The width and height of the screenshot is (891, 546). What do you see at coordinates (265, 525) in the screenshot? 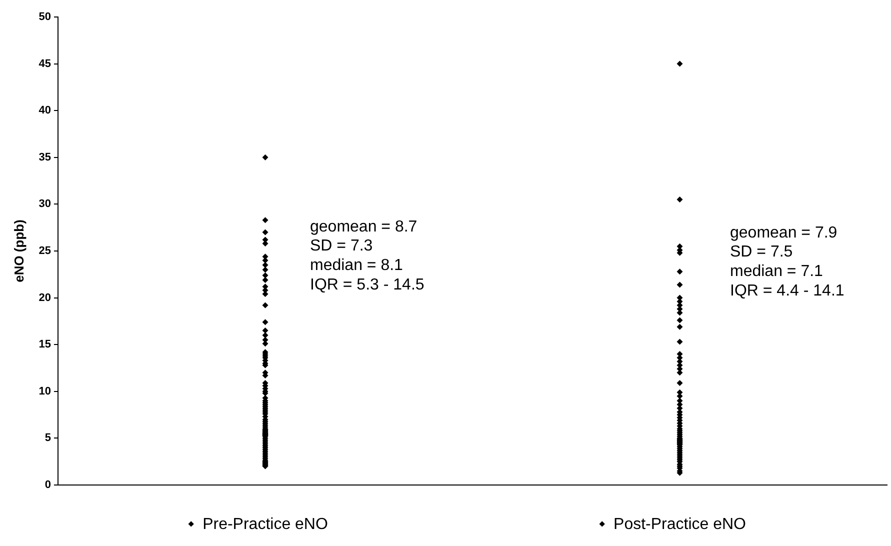
I see `x-tick-label: Pre-Practice eNO` at bounding box center [265, 525].